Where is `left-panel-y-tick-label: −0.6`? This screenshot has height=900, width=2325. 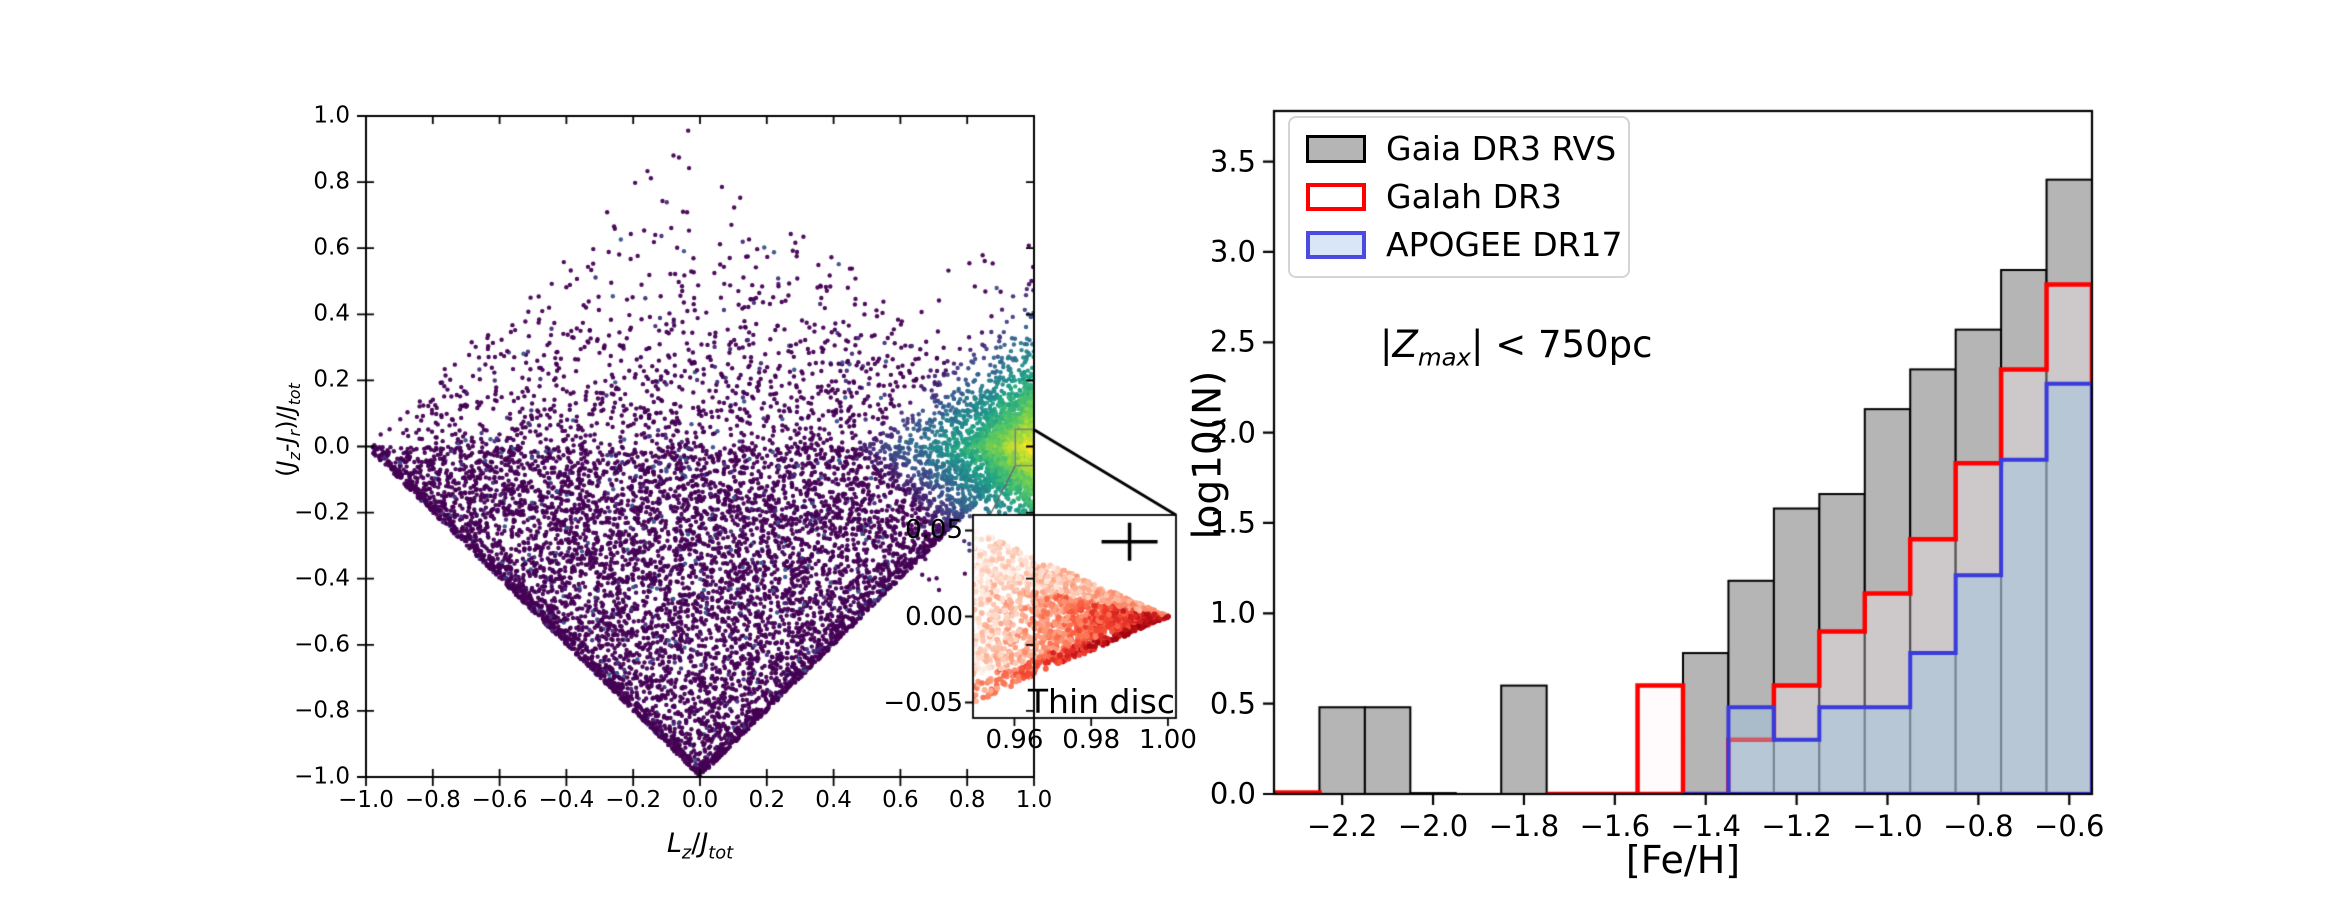 left-panel-y-tick-label: −0.6 is located at coordinates (322, 644).